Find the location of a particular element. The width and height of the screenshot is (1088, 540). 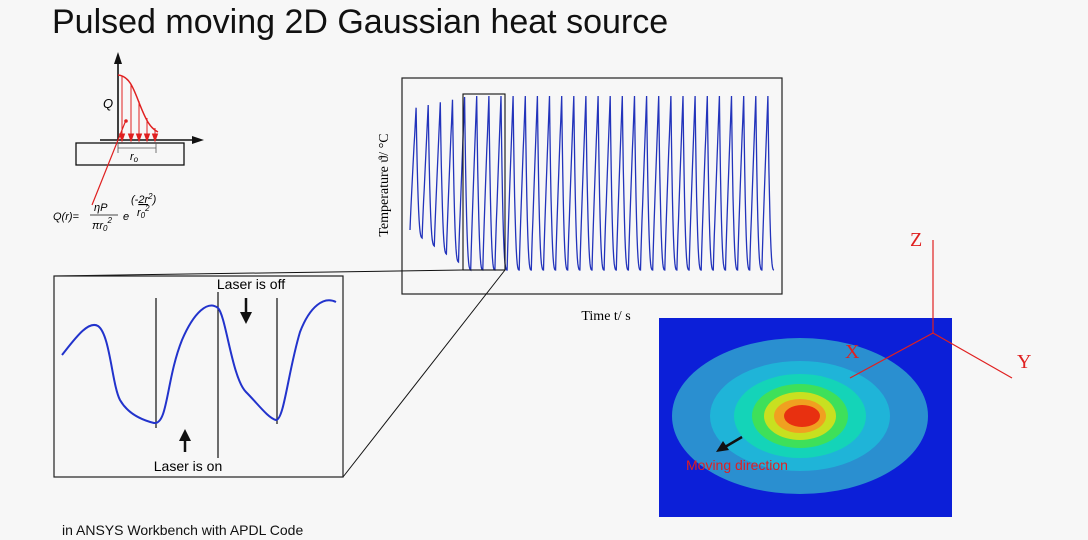

svg-text: πr02 is located at coordinates (102, 224).